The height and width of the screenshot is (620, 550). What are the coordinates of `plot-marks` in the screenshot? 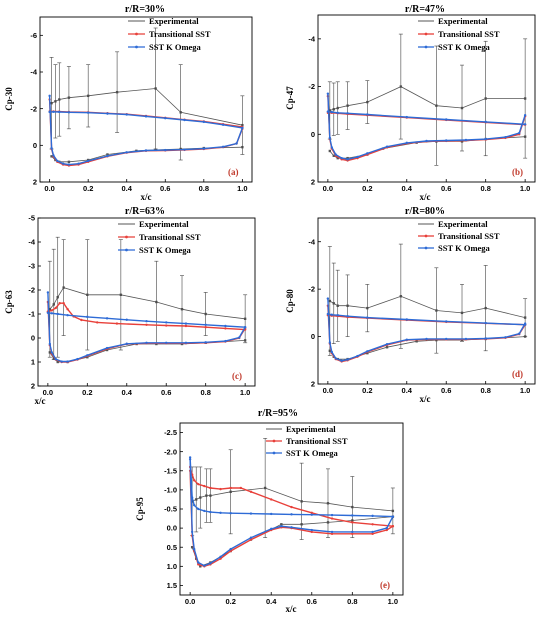 It's located at (427, 99).